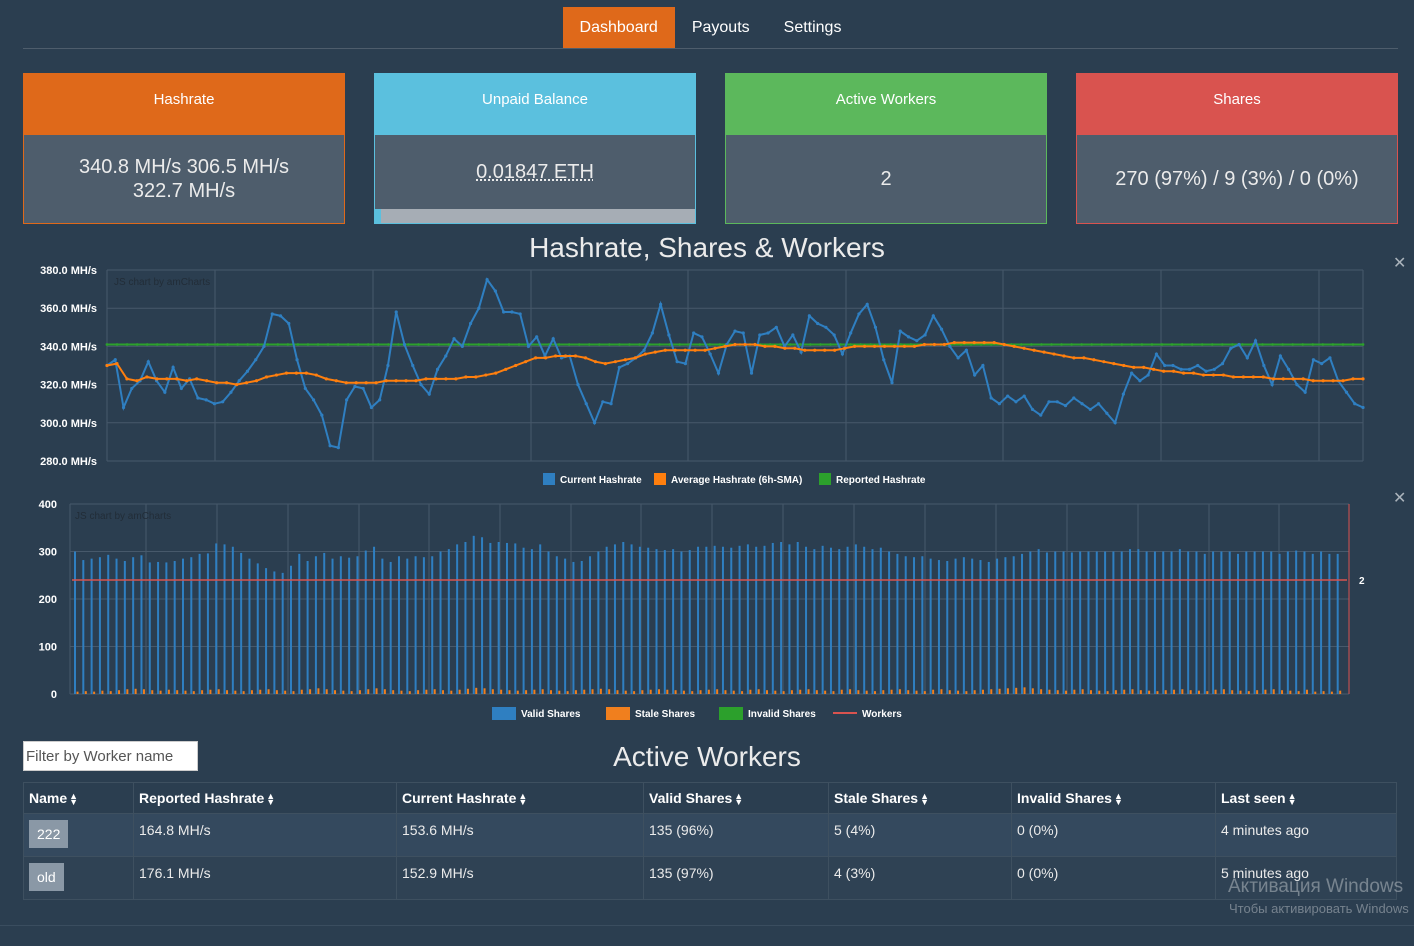 The image size is (1414, 946). I want to click on col-header-stale: Stale Shares ▲ ▼, so click(920, 798).